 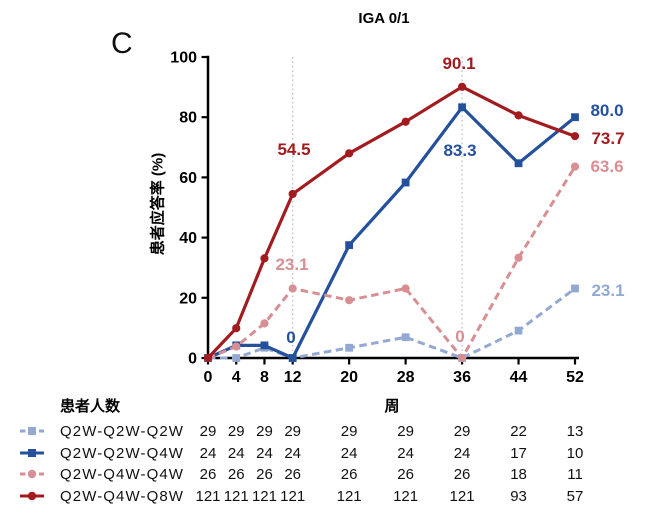 I want to click on count-value-week-4: 24, so click(x=236, y=453).